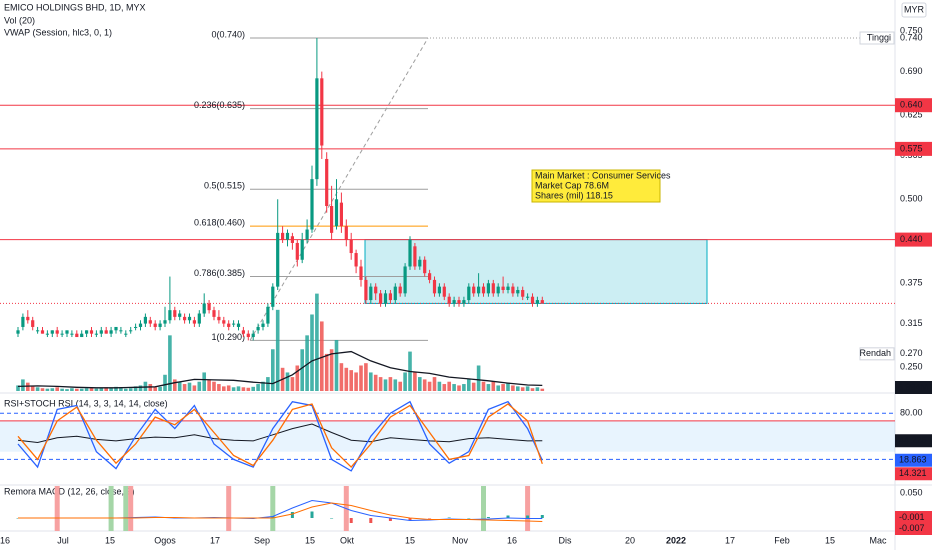 The height and width of the screenshot is (550, 932). Describe the element at coordinates (57, 508) in the screenshot. I see `signal-band` at that location.